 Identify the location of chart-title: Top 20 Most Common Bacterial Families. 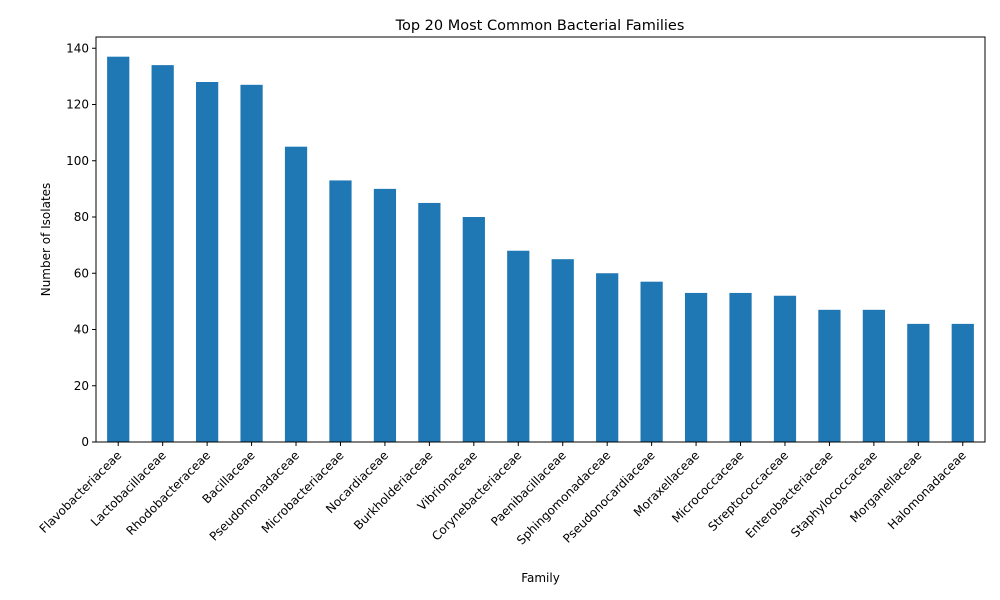
(540, 26).